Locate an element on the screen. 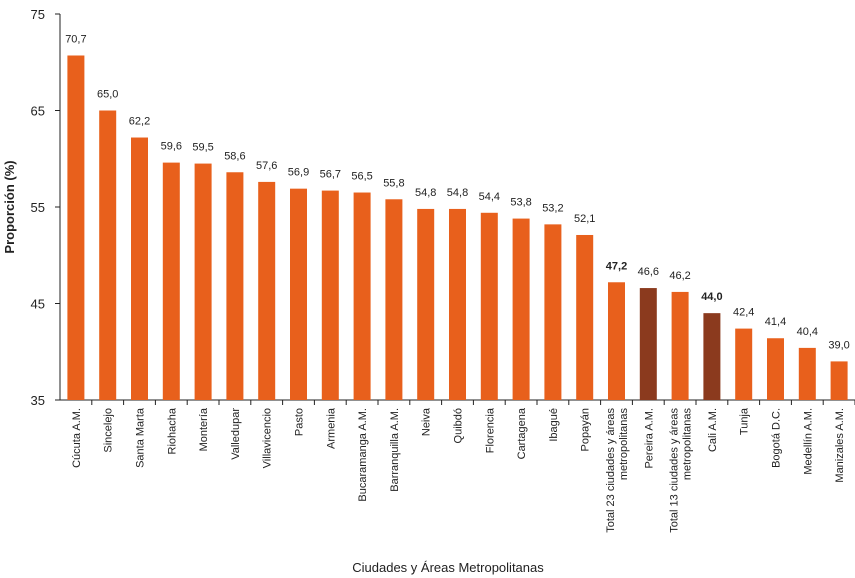 The height and width of the screenshot is (578, 855). category-label-line: Sincelejo is located at coordinates (109, 430).